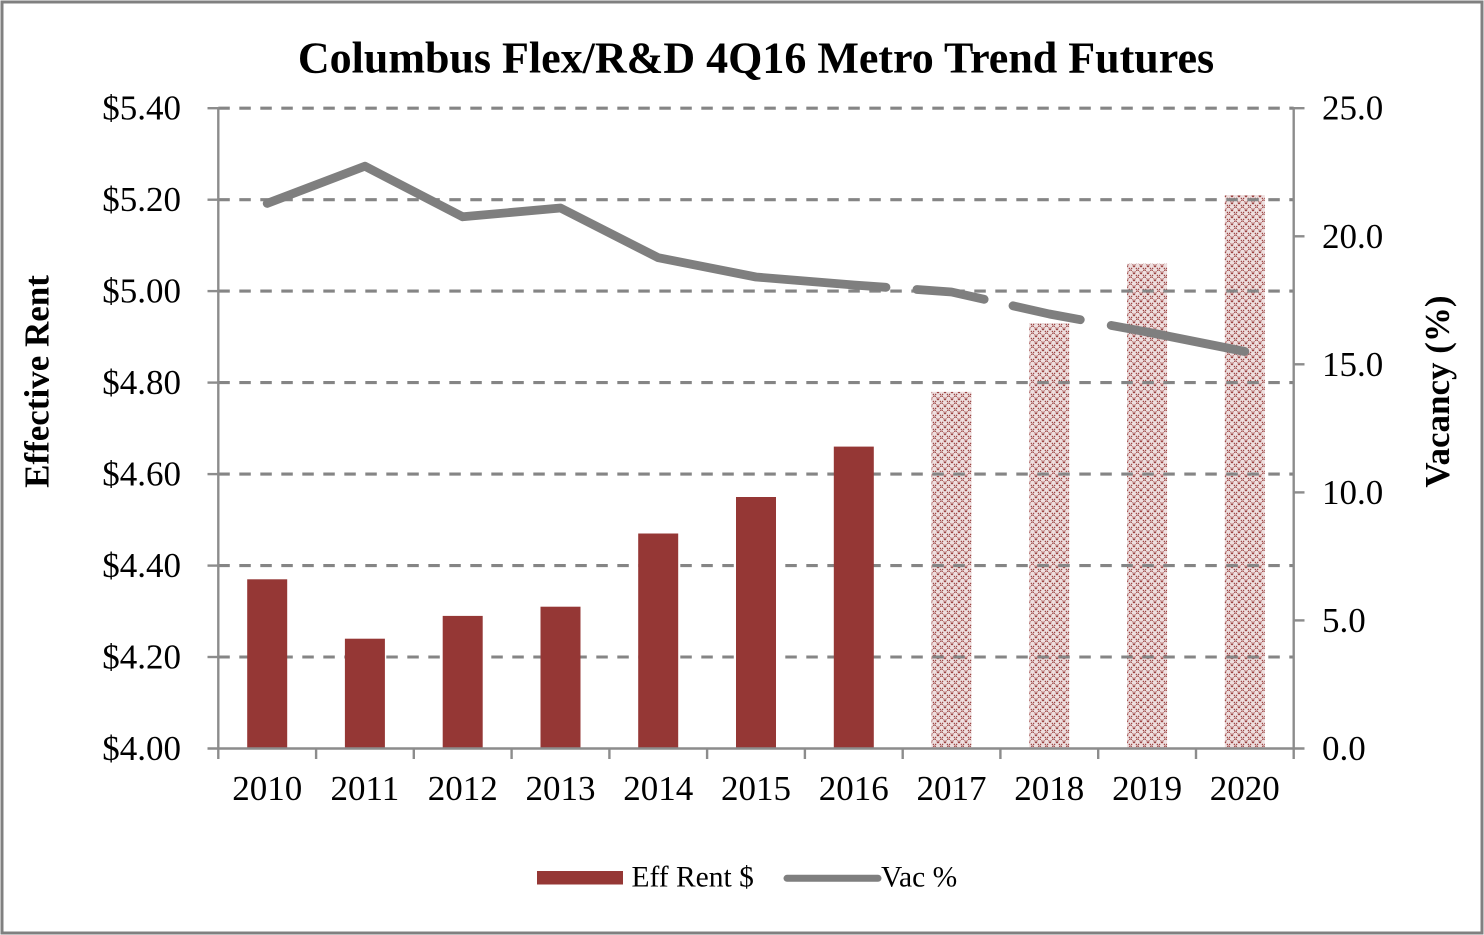  What do you see at coordinates (365, 788) in the screenshot?
I see `svg-text: 2011` at bounding box center [365, 788].